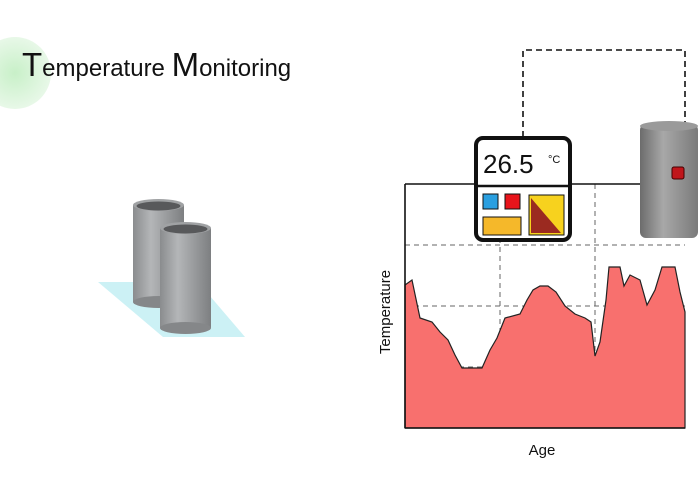 This screenshot has height=500, width=700. I want to click on y-axis-label: Temperature, so click(385, 312).